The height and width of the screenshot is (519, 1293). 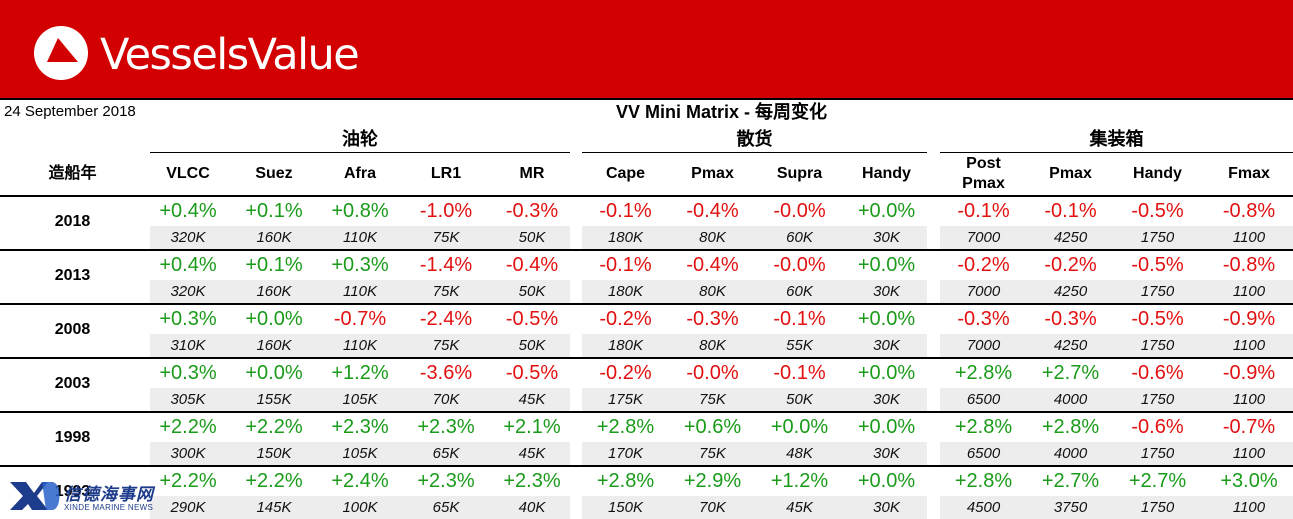 I want to click on weekly-change-value: -0.7%, so click(x=360, y=319).